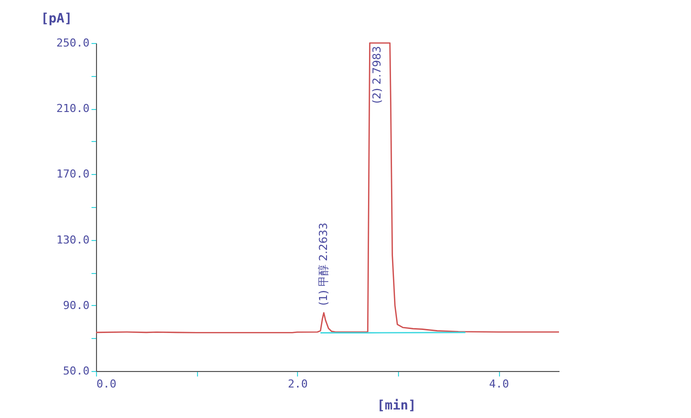 This screenshot has width=691, height=418. I want to click on y-axis-title: [pA], so click(56, 19).